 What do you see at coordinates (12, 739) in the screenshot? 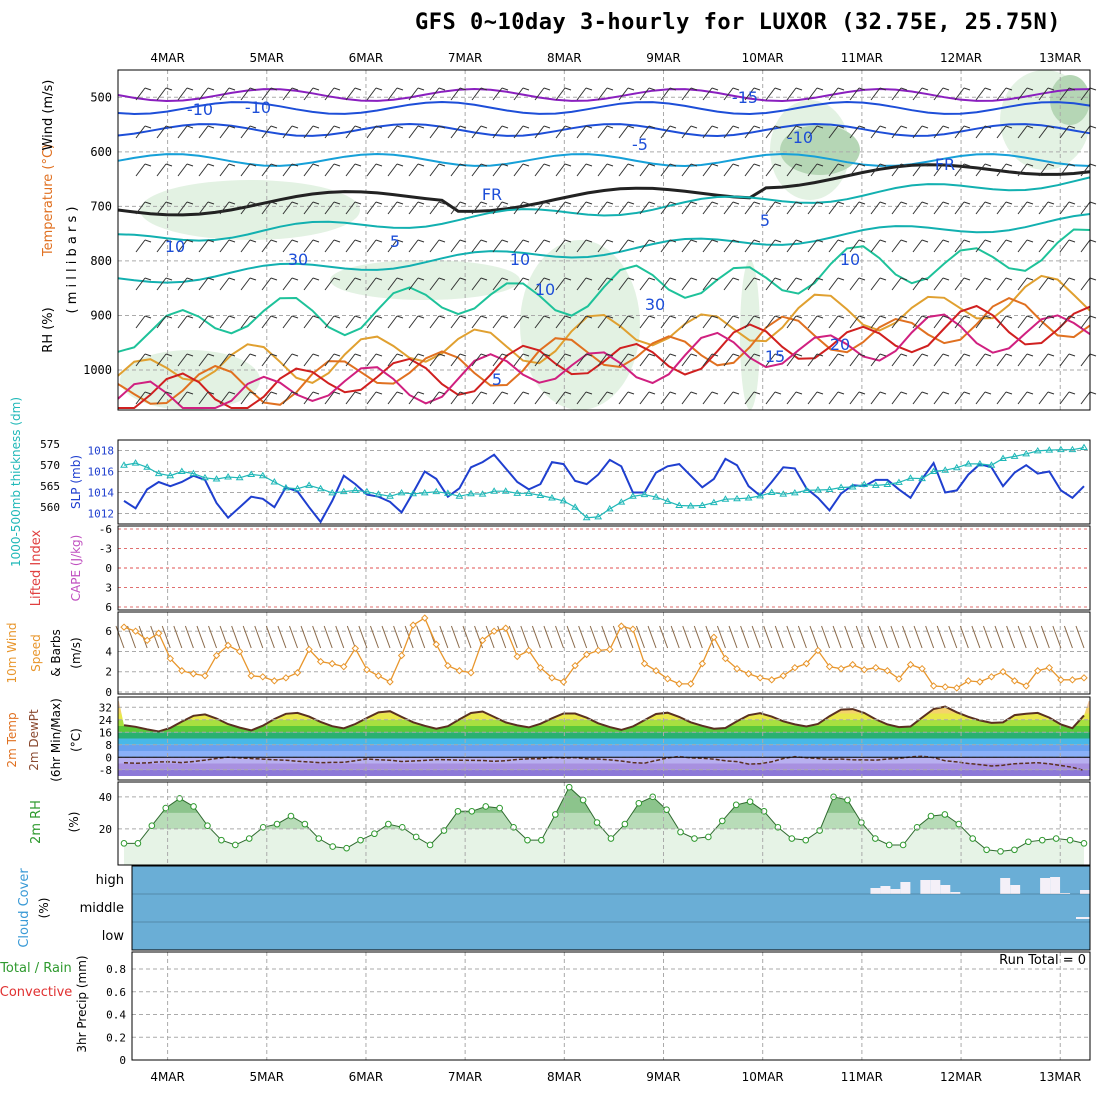
I see `temp-ylabel: 2m Temp` at bounding box center [12, 739].